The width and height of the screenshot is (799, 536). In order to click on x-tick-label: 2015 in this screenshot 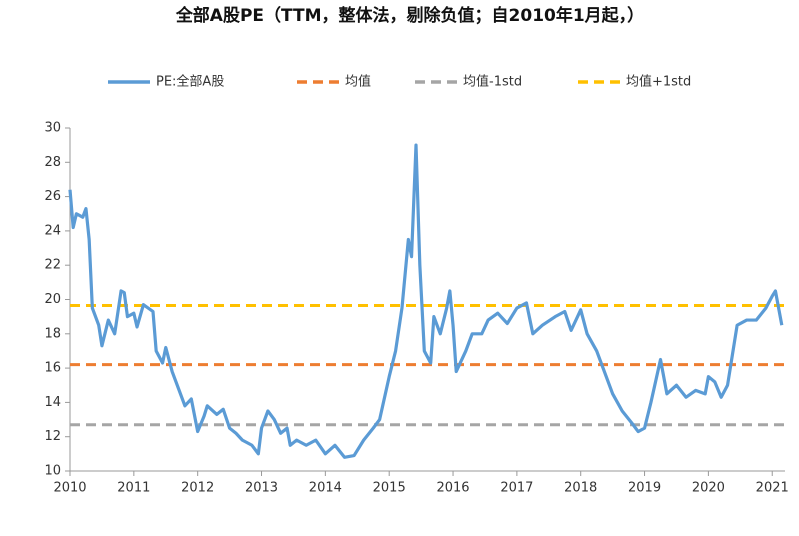, I will do `click(389, 488)`.